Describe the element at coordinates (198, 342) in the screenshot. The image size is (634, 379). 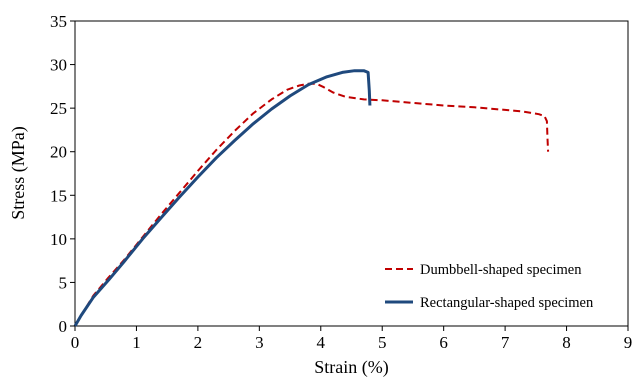
I see `x-tick-label: 2` at that location.